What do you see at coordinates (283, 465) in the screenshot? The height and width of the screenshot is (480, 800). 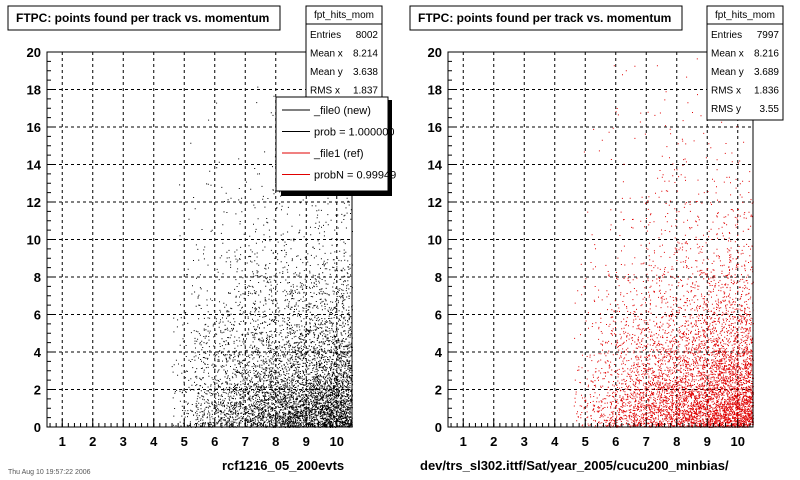 I see `left-xlabel: rcf1216_05_200evts` at bounding box center [283, 465].